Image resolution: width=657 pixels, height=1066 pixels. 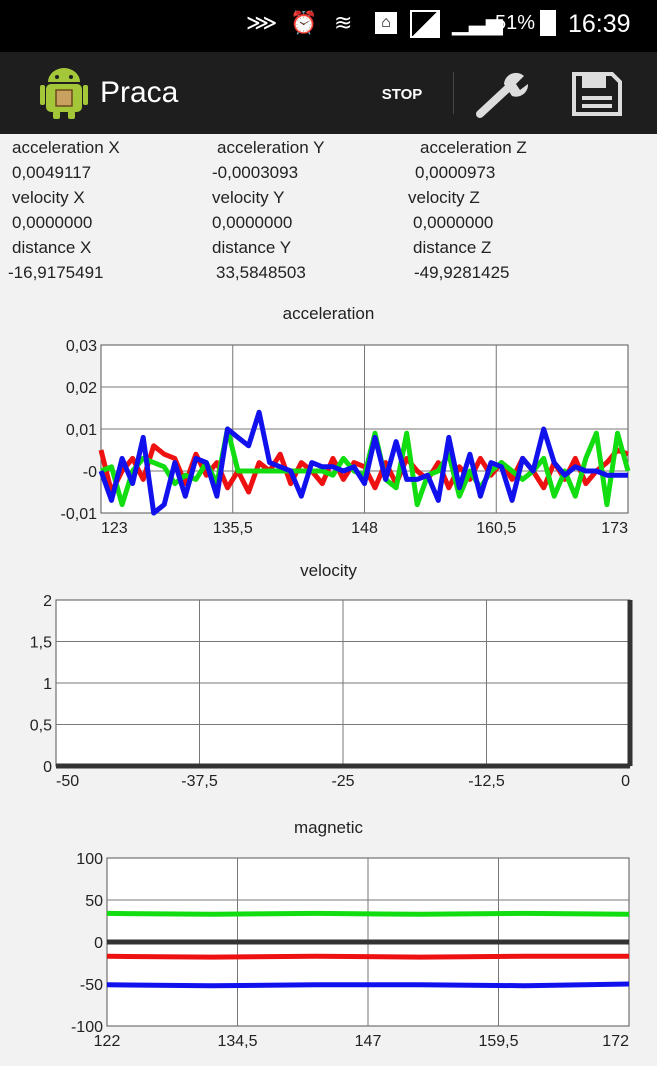 I want to click on magnetic-y-tick-label: -50, so click(x=91, y=985).